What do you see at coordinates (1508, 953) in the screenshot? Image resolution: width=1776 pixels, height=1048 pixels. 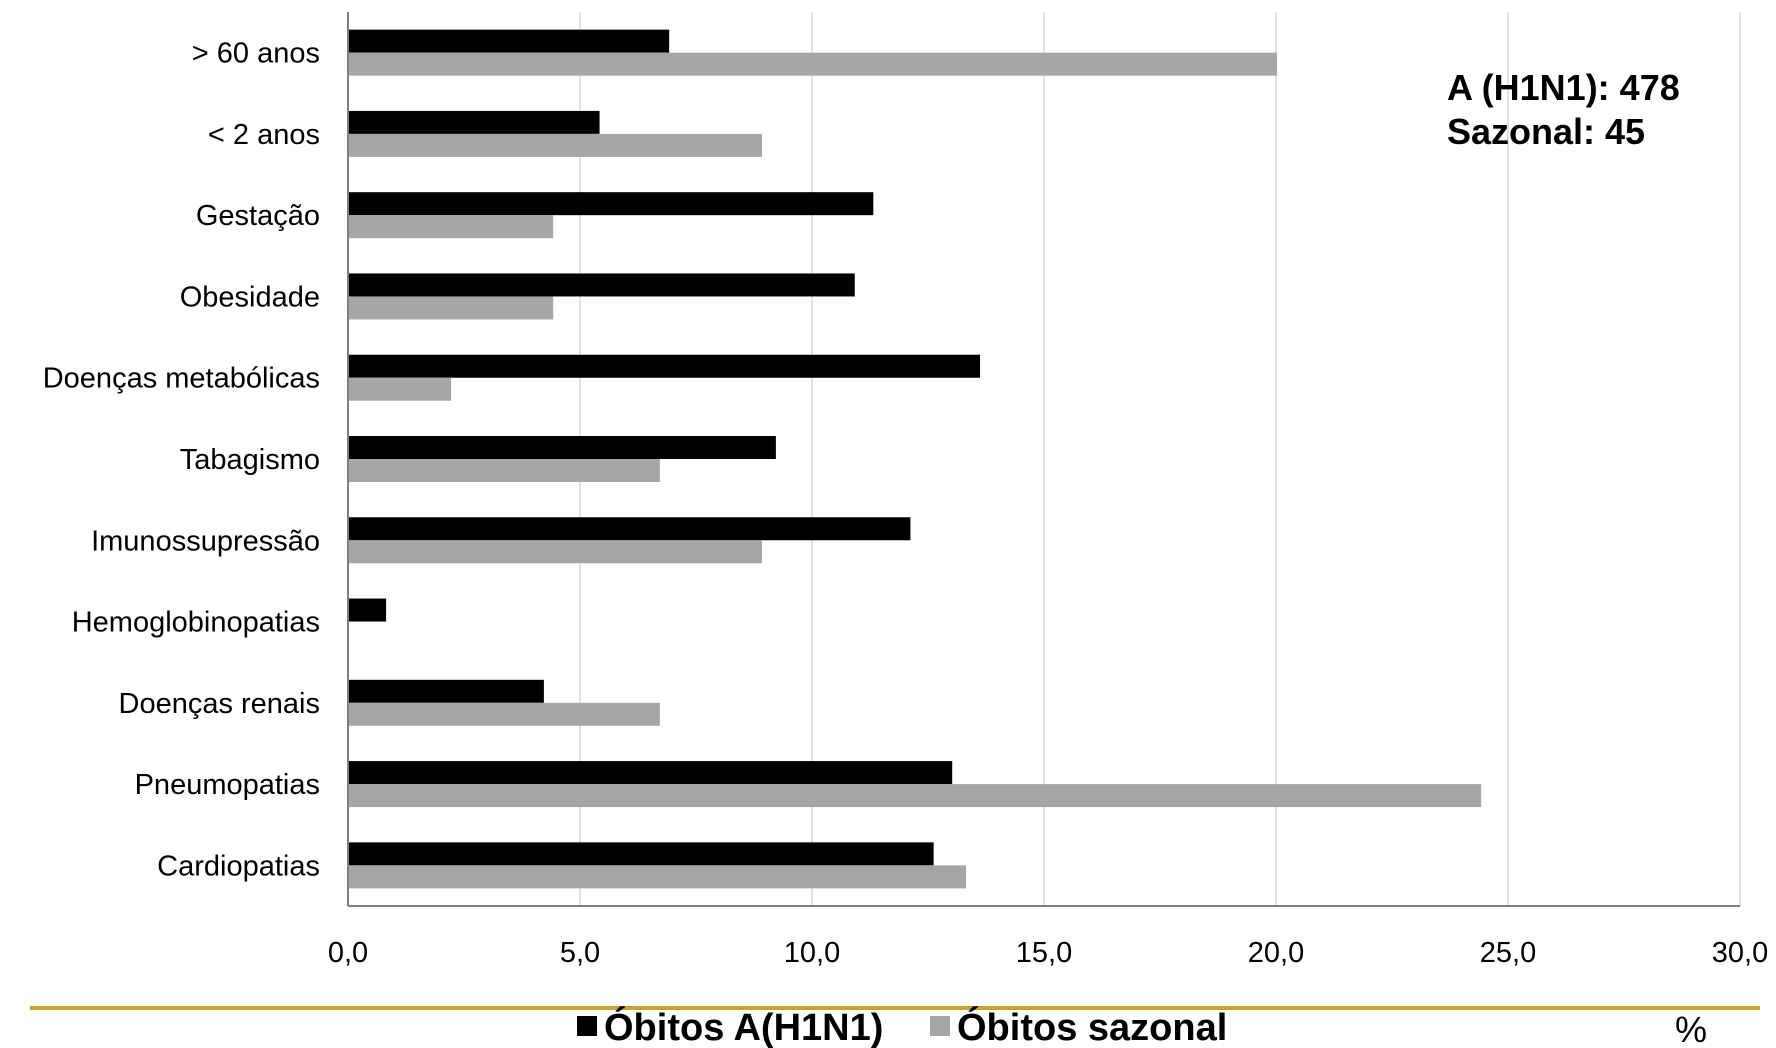 I see `x-tick-label: 25,0` at bounding box center [1508, 953].